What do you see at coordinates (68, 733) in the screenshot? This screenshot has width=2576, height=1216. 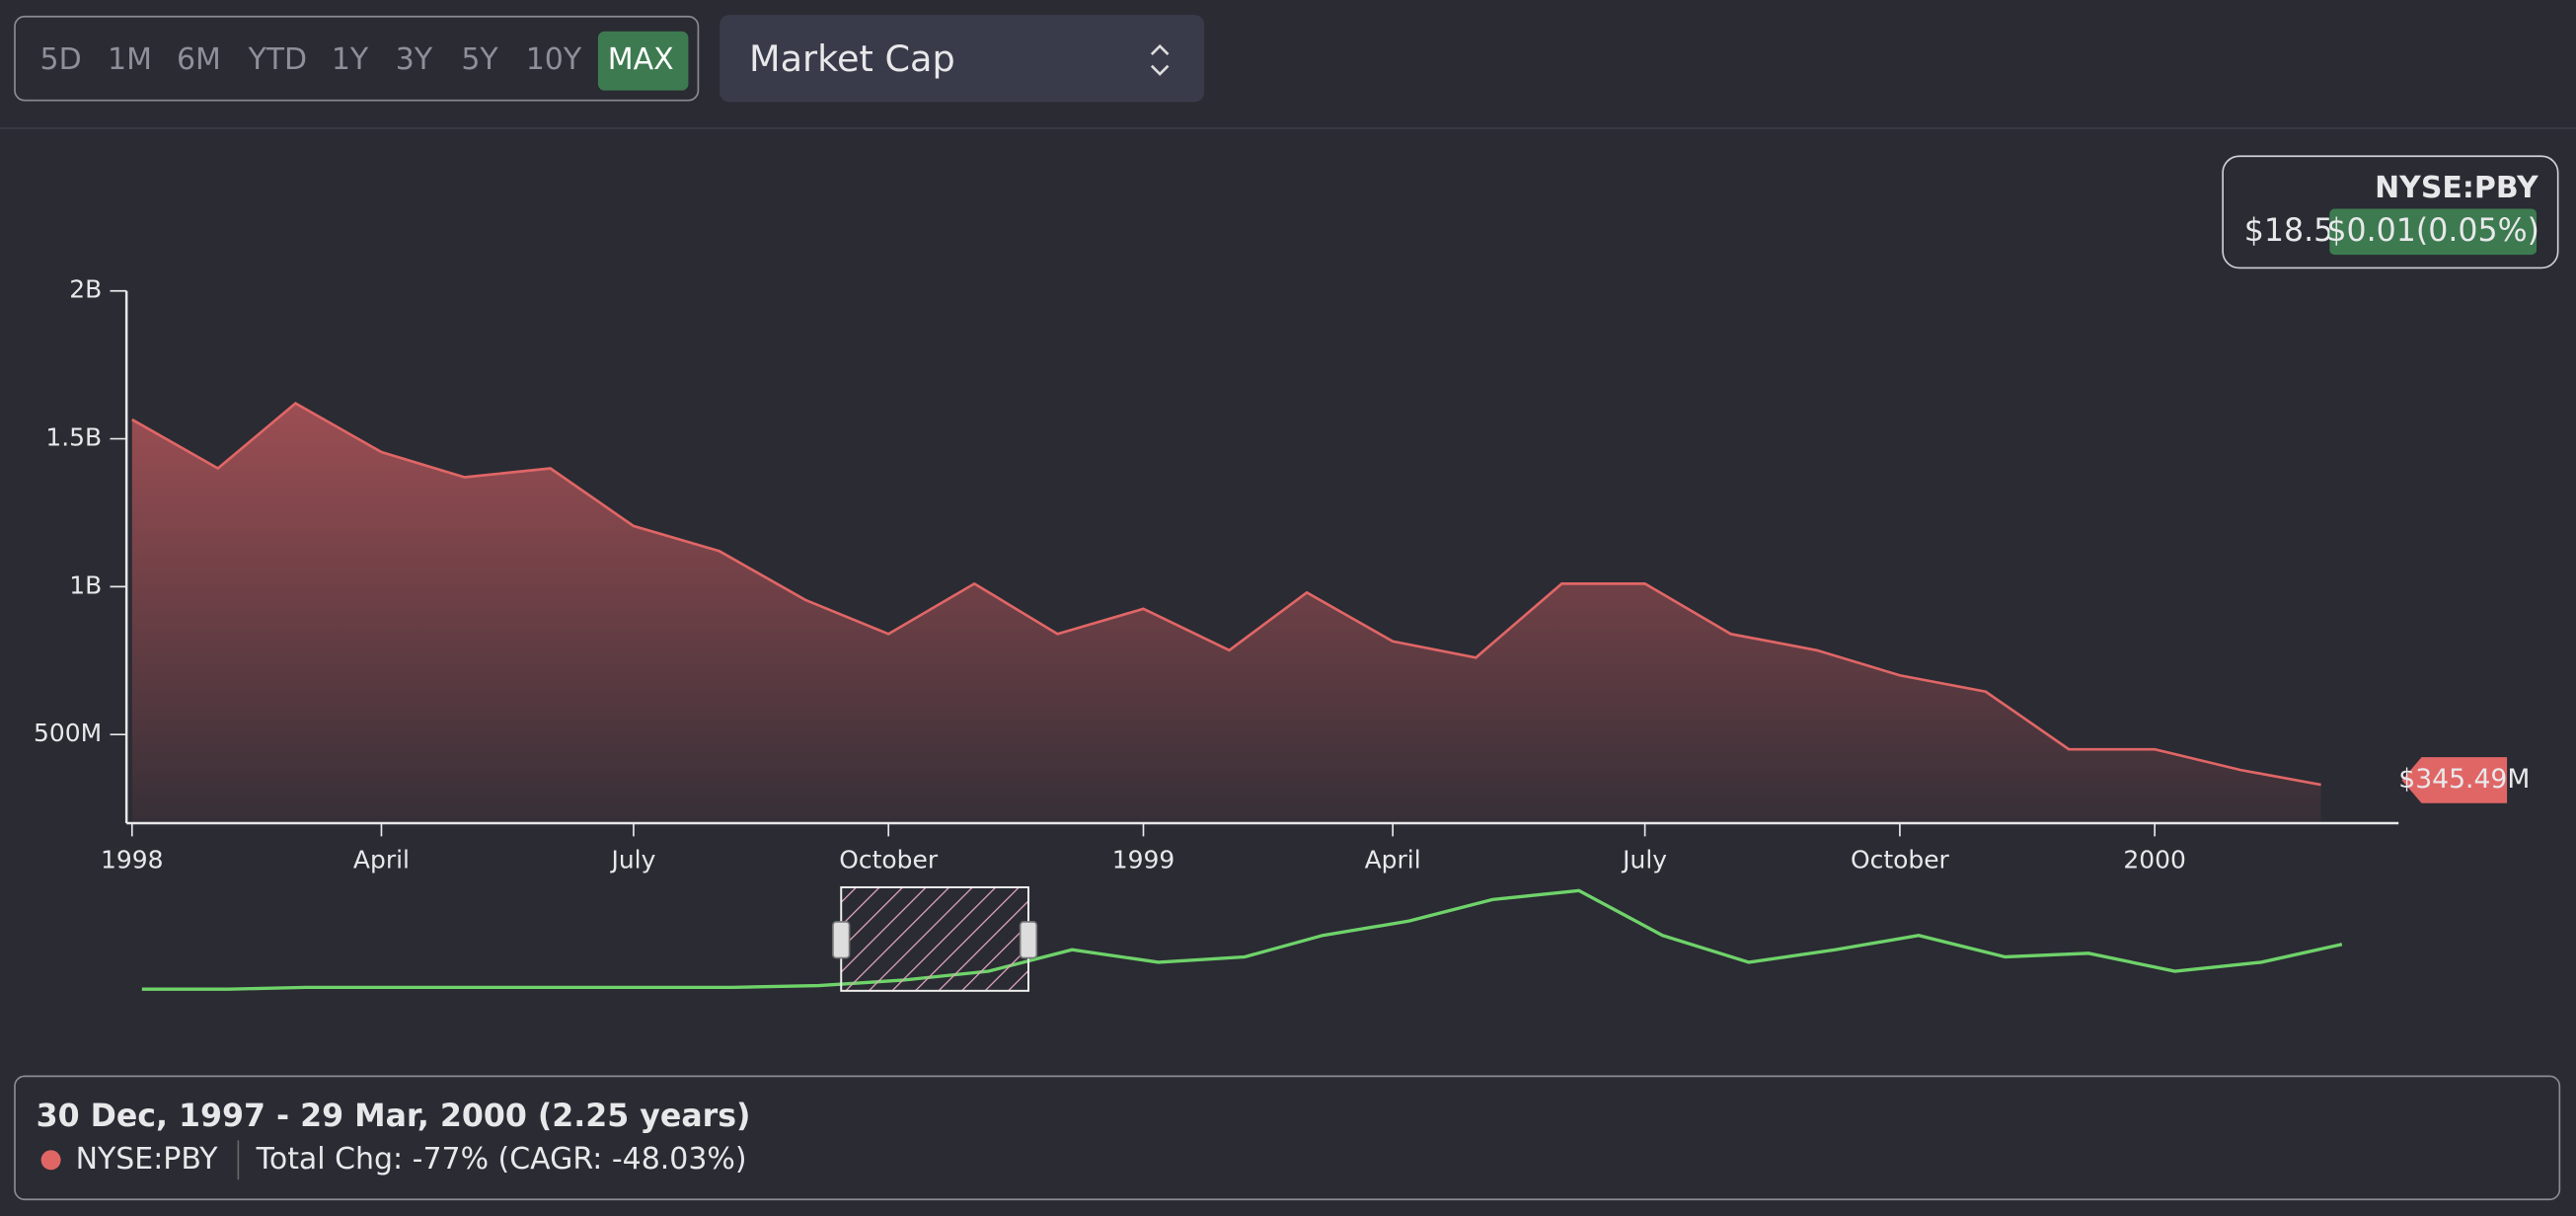 I see `y-tick-label: 500M` at bounding box center [68, 733].